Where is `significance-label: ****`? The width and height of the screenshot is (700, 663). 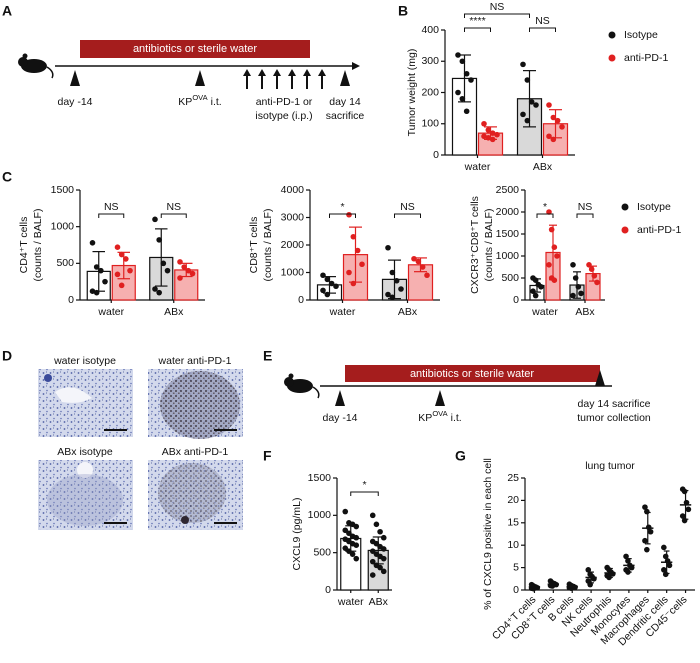 significance-label: **** is located at coordinates (477, 21).